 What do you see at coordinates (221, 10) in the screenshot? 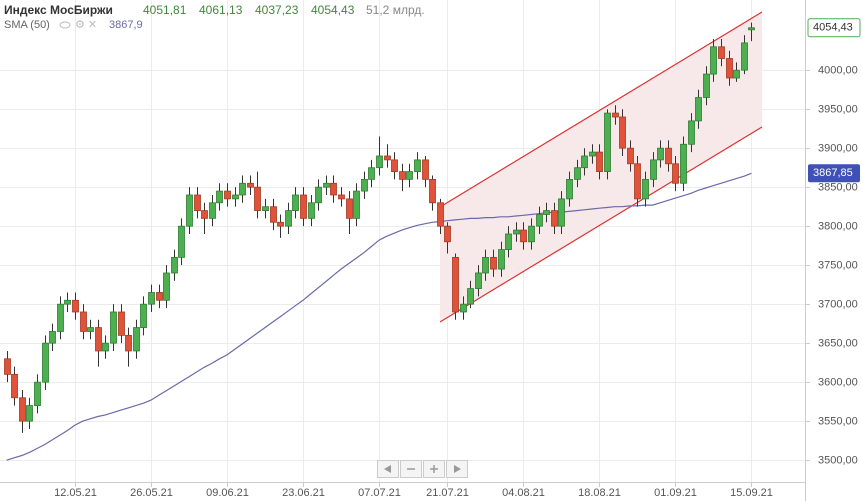
I see `high-label: 4061,13` at bounding box center [221, 10].